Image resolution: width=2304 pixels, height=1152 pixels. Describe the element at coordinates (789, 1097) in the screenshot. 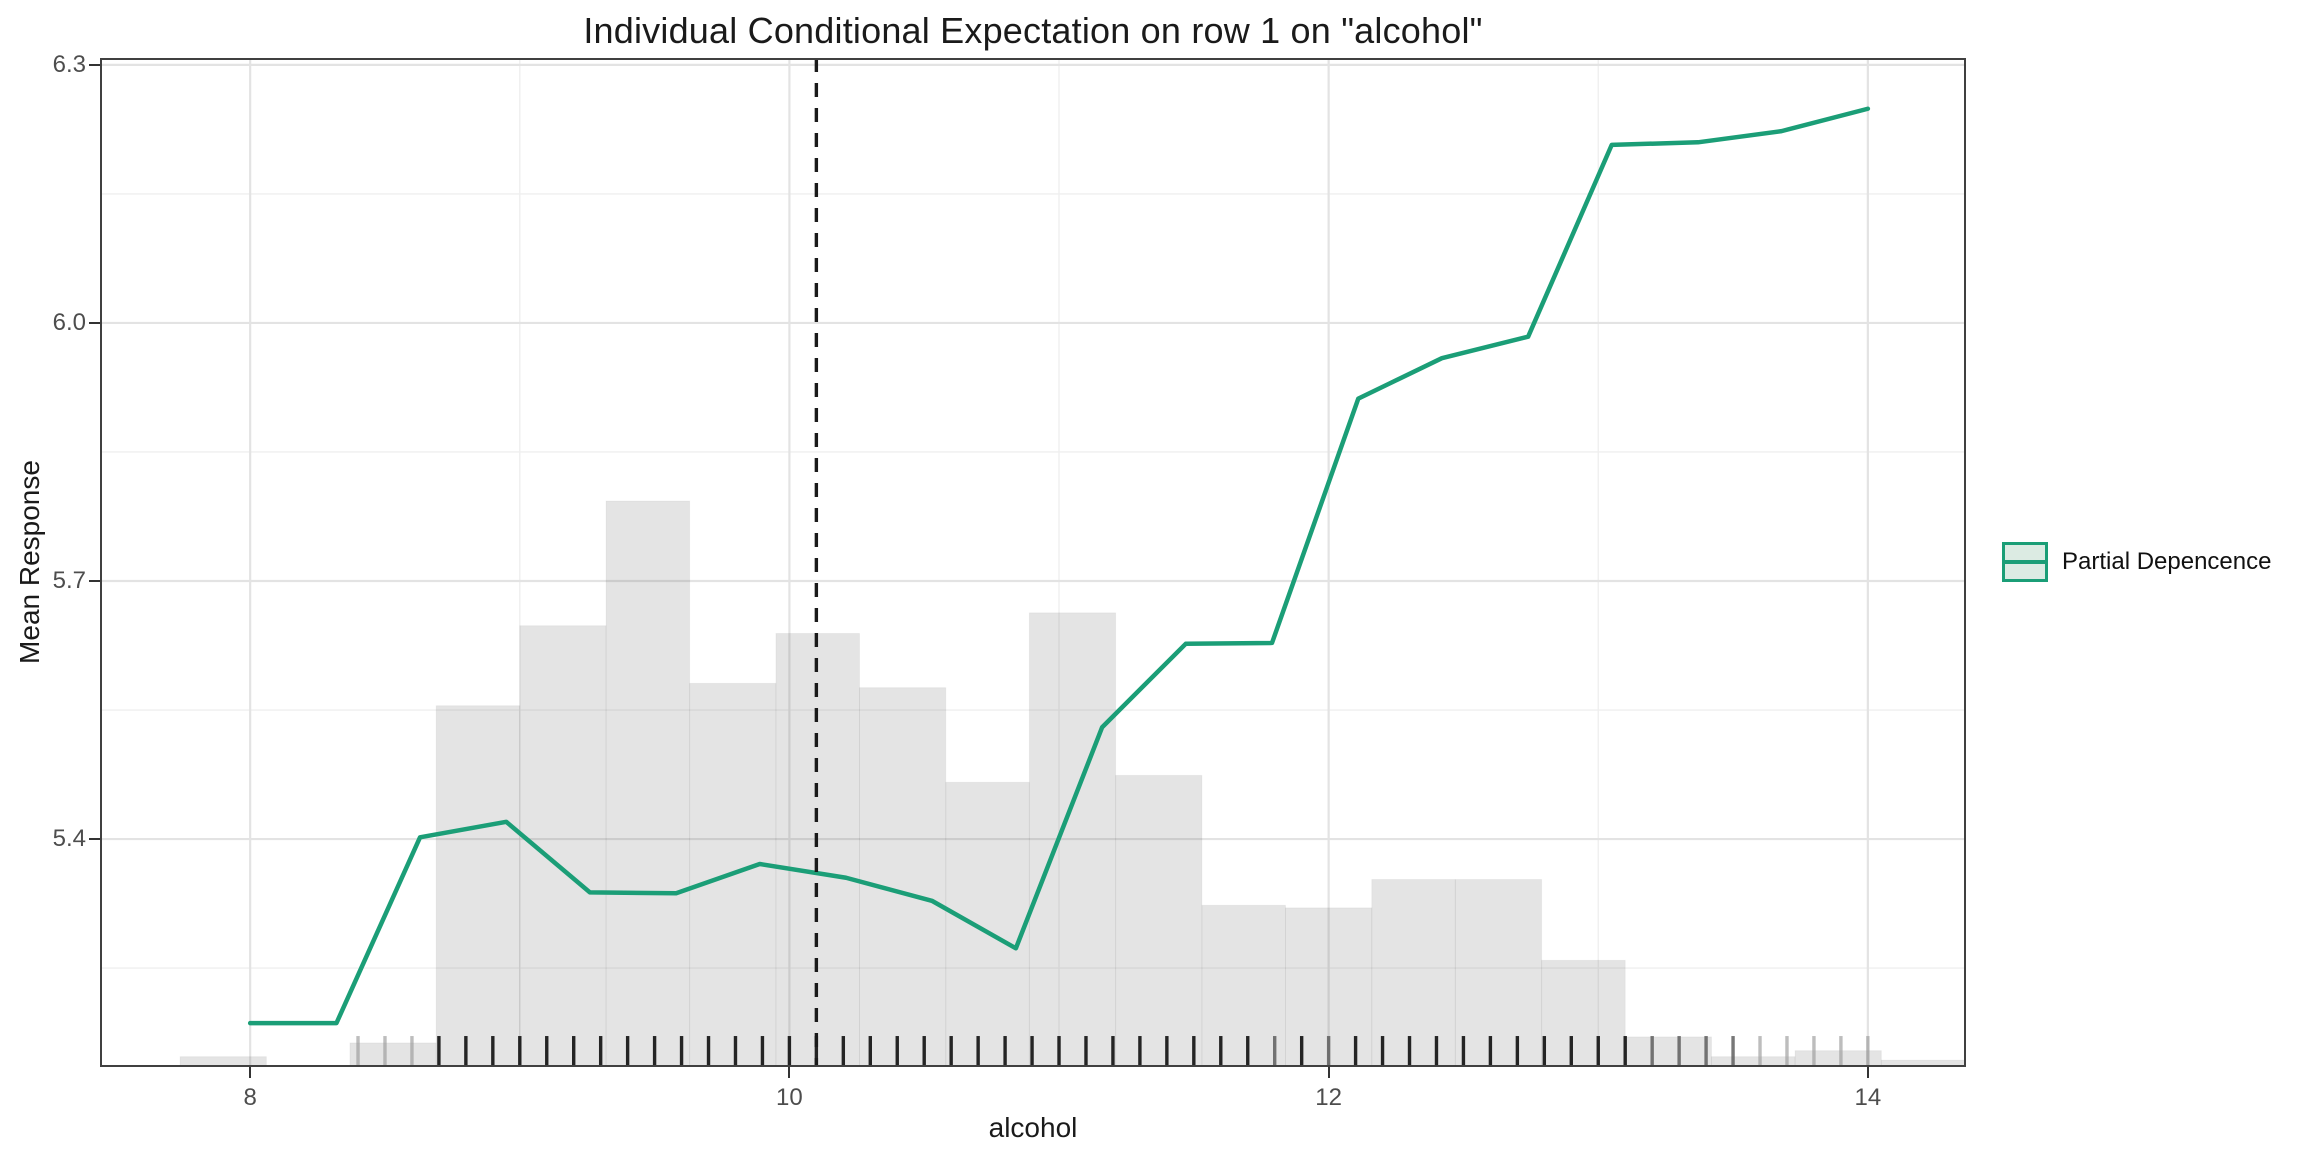

I see `x-tick-label: 10` at that location.